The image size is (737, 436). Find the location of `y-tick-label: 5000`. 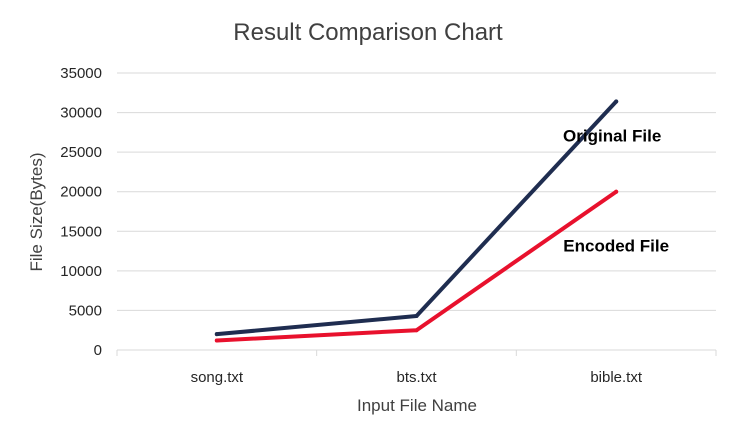

y-tick-label: 5000 is located at coordinates (85, 310).